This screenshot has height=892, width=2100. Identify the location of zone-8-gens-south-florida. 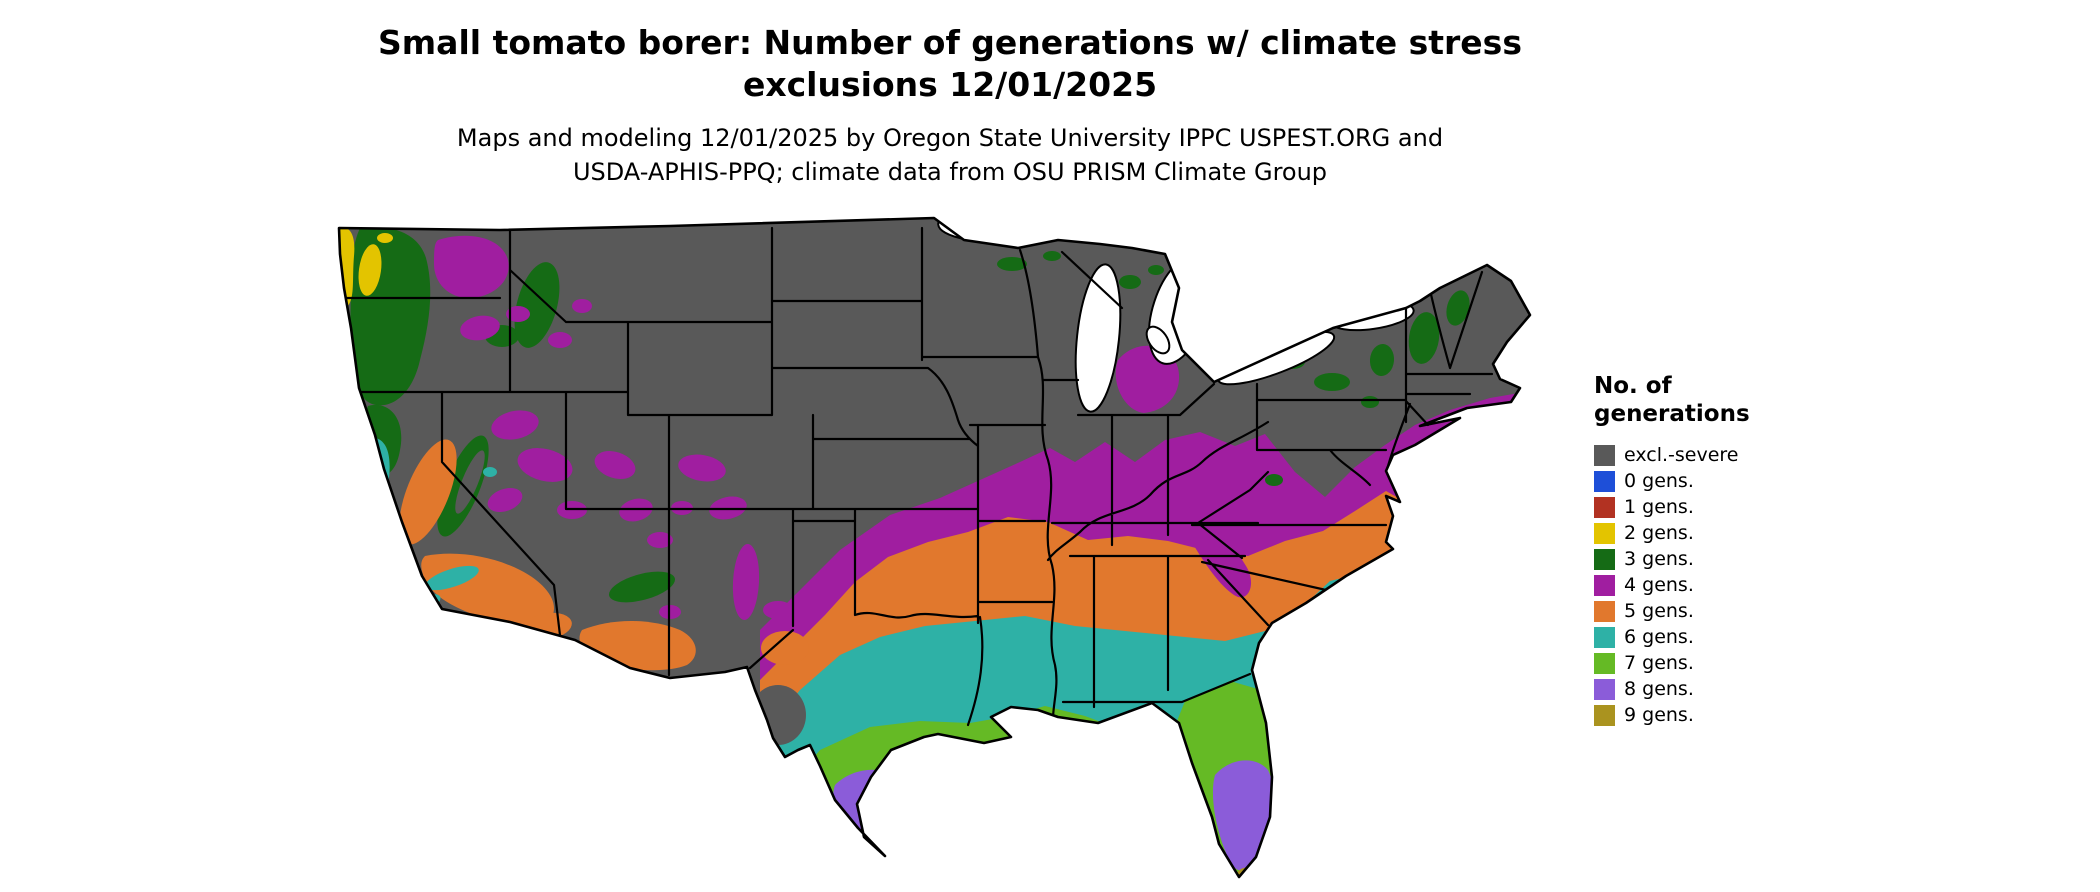
(1243, 815).